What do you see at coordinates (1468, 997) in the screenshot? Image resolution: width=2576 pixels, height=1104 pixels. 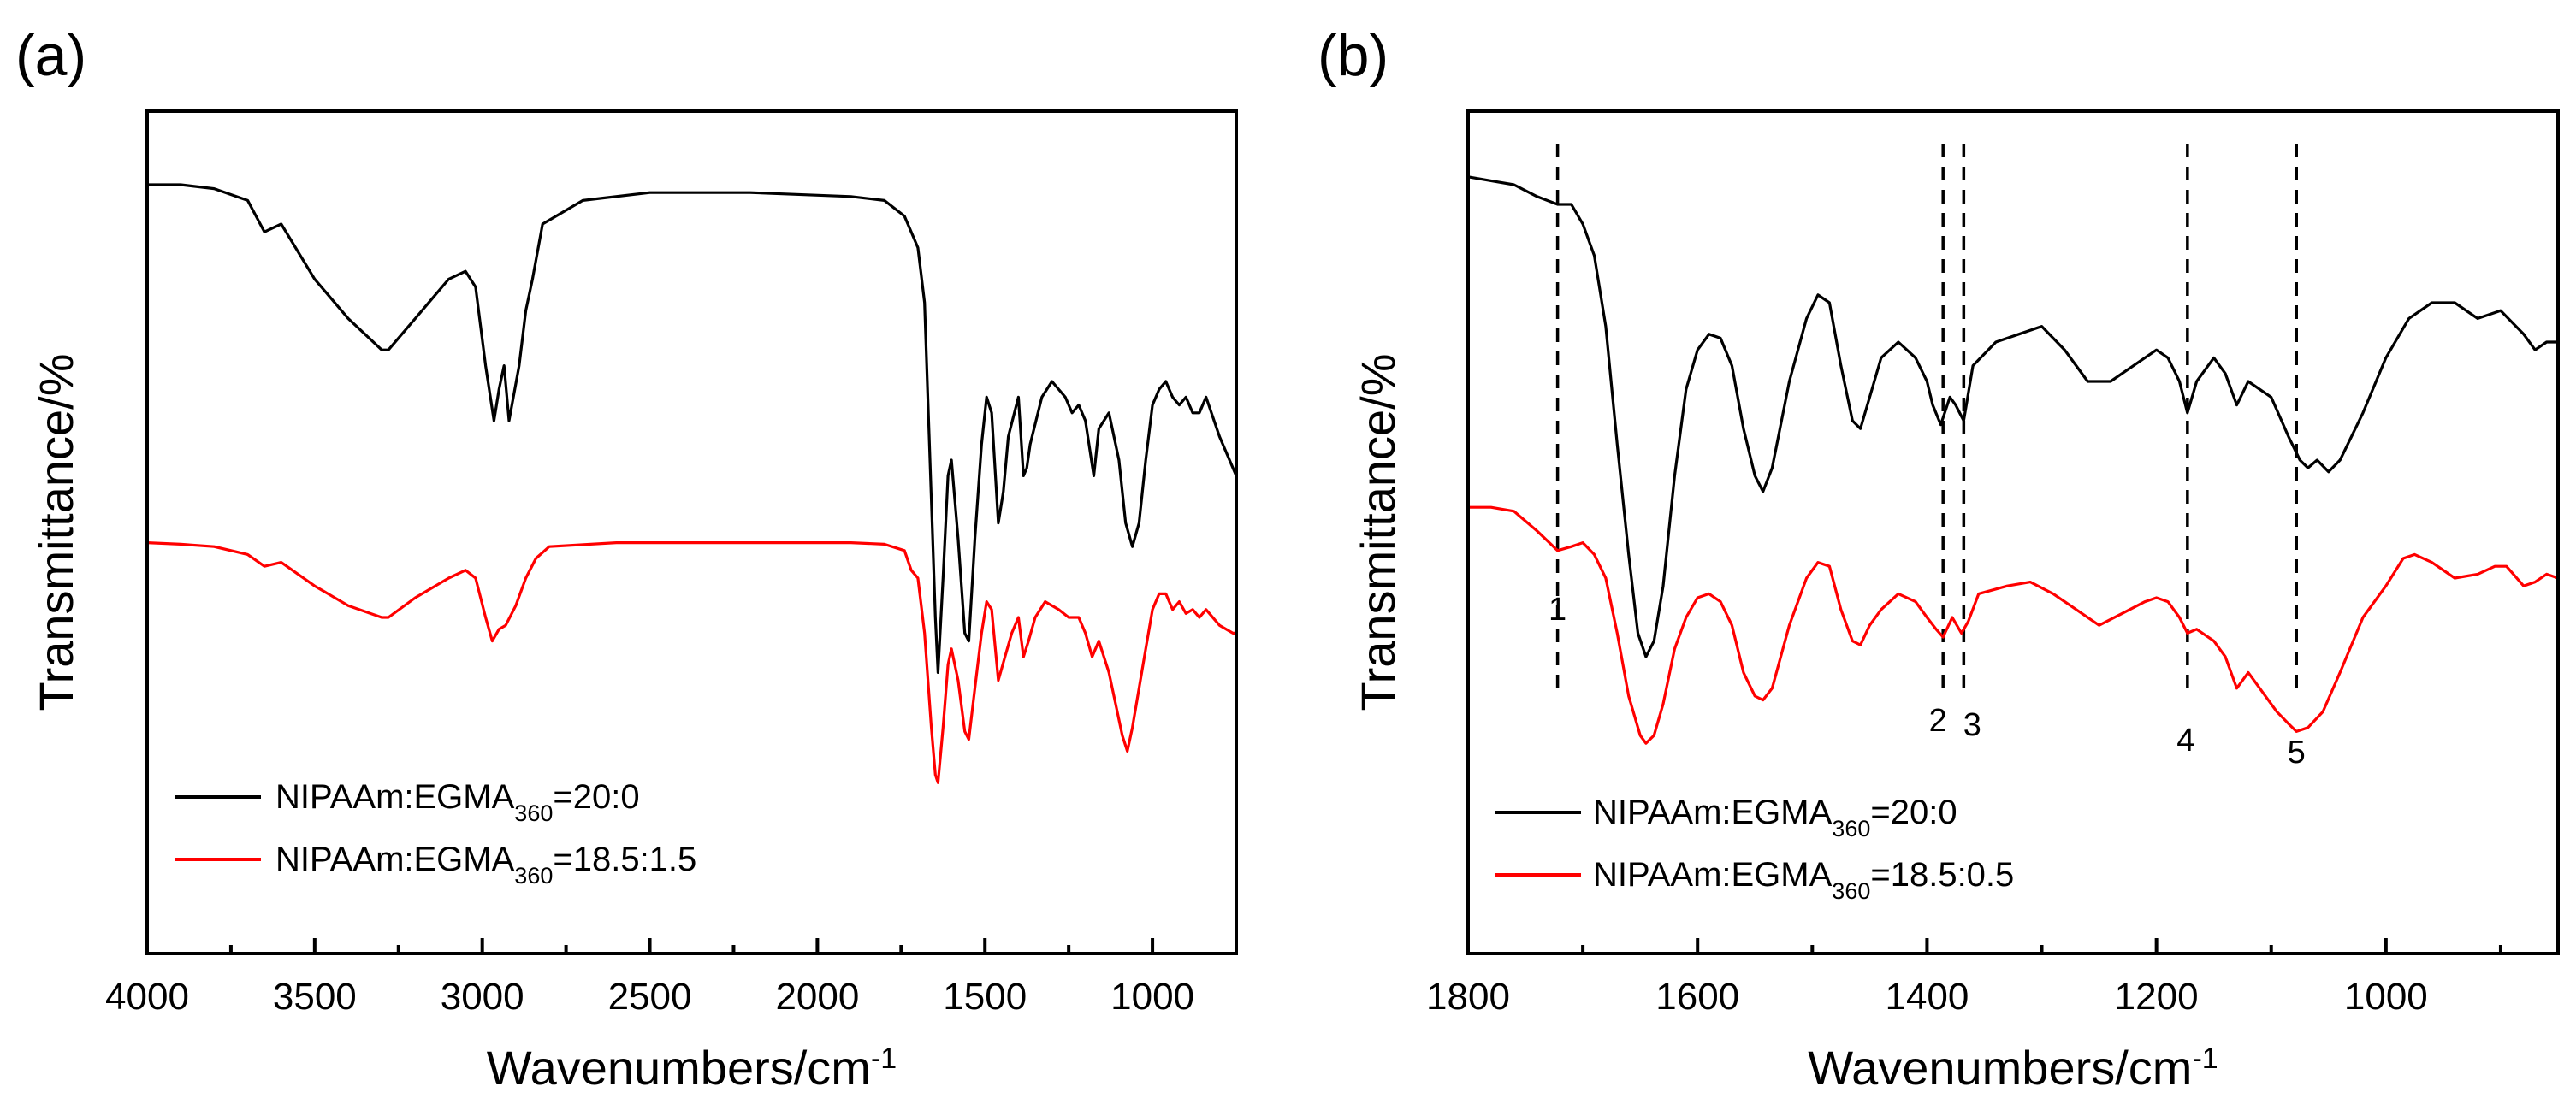 I see `x-tick-label: 1800` at bounding box center [1468, 997].